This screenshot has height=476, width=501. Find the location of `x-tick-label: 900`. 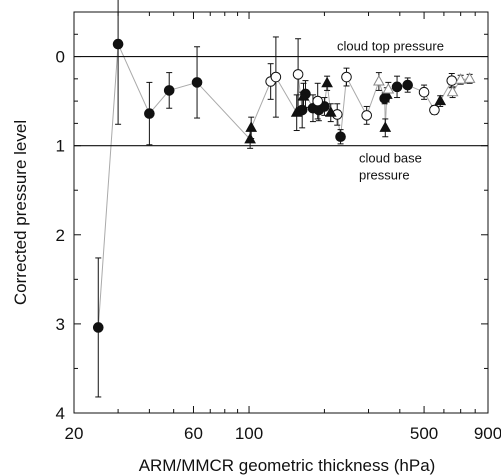

x-tick-label: 900 is located at coordinates (487, 433).